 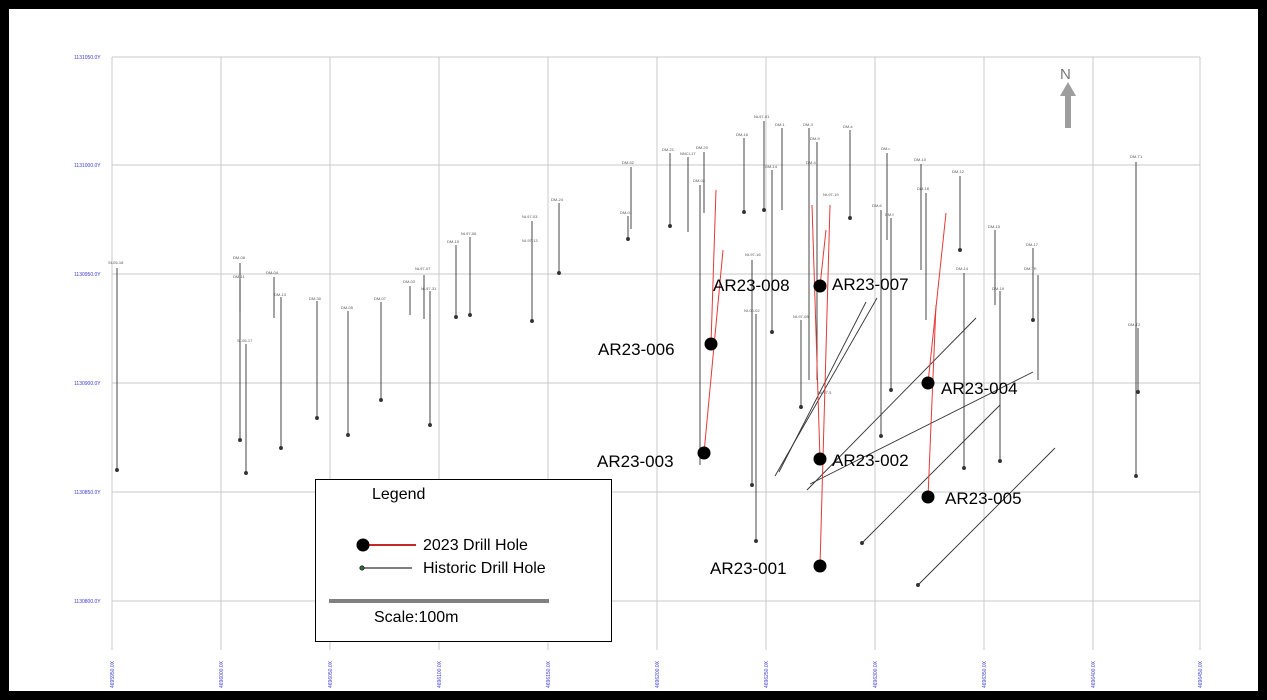 What do you see at coordinates (1134, 324) in the screenshot?
I see `hole-tag: DM-T2` at bounding box center [1134, 324].